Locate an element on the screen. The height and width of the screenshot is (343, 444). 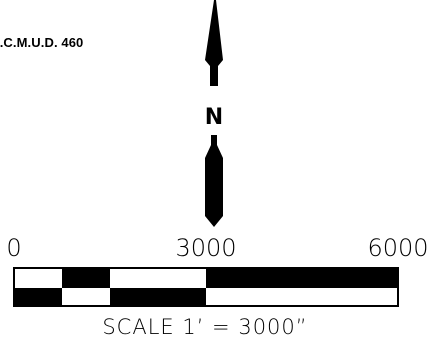
north-arrow-icon: N is located at coordinates (214, 113).